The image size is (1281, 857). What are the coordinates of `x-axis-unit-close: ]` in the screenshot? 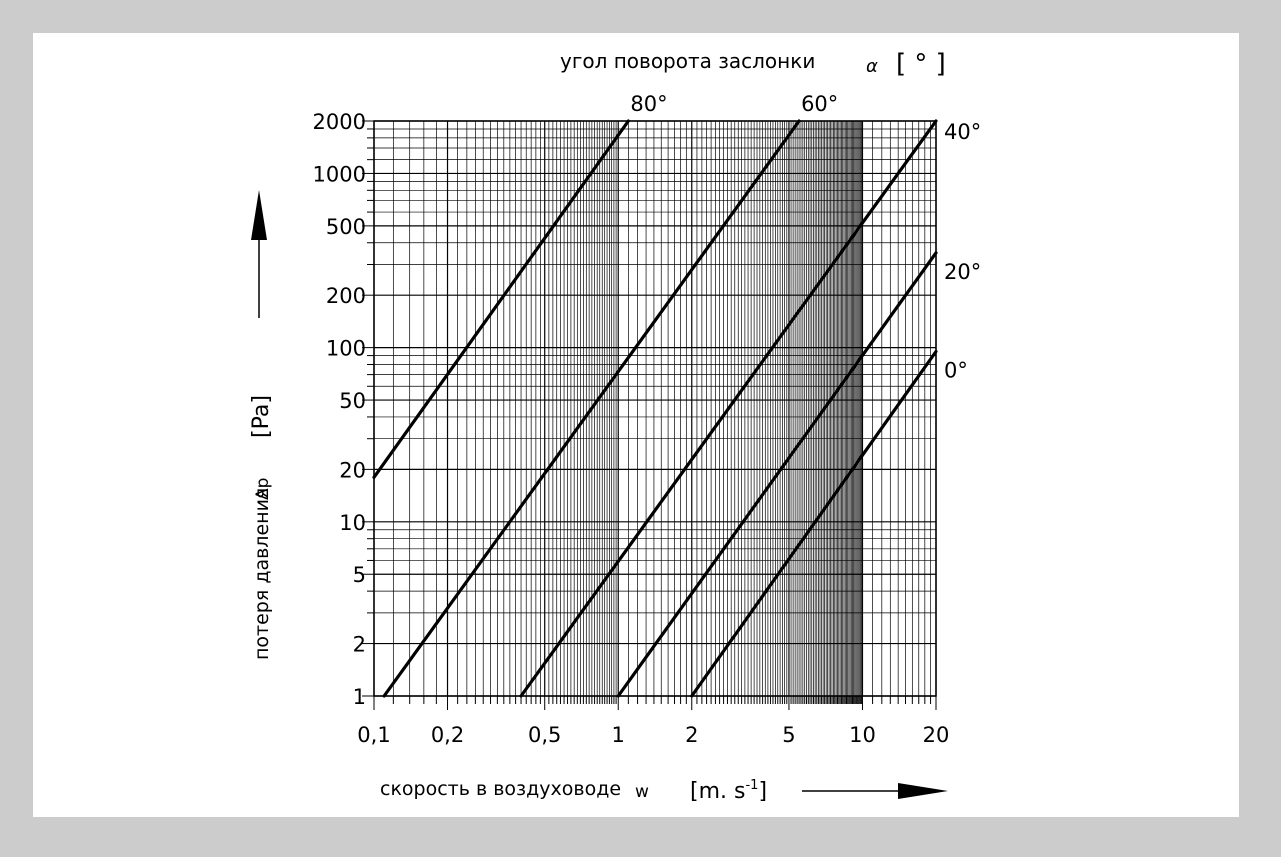 It's located at (762, 791).